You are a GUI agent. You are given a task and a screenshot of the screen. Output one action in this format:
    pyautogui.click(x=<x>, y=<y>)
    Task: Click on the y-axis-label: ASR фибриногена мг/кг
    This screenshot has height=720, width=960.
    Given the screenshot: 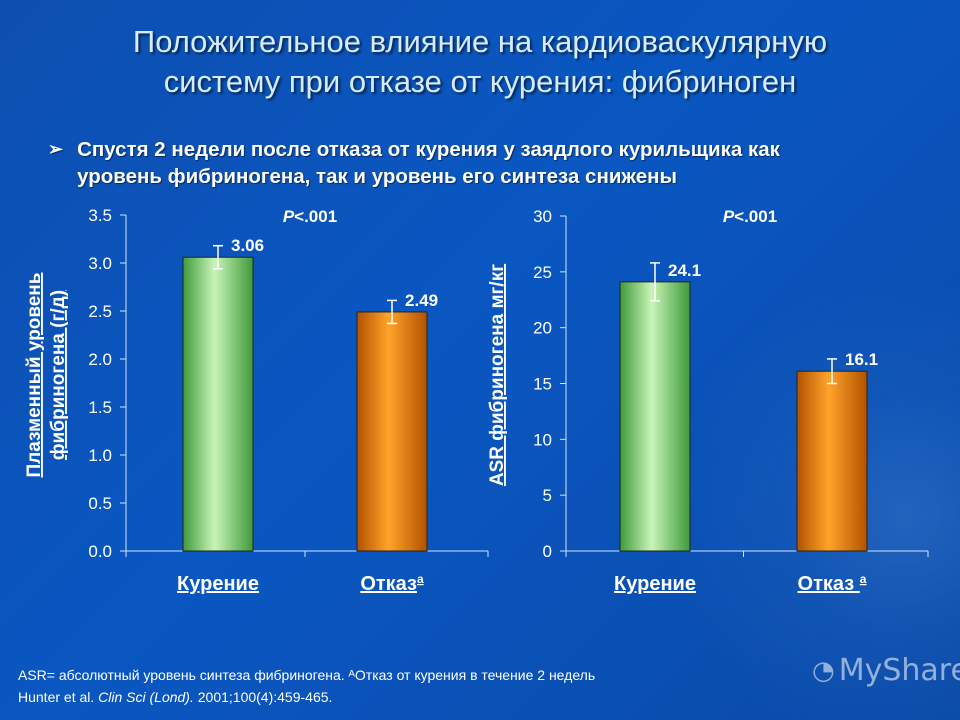 What is the action you would take?
    pyautogui.click(x=497, y=375)
    